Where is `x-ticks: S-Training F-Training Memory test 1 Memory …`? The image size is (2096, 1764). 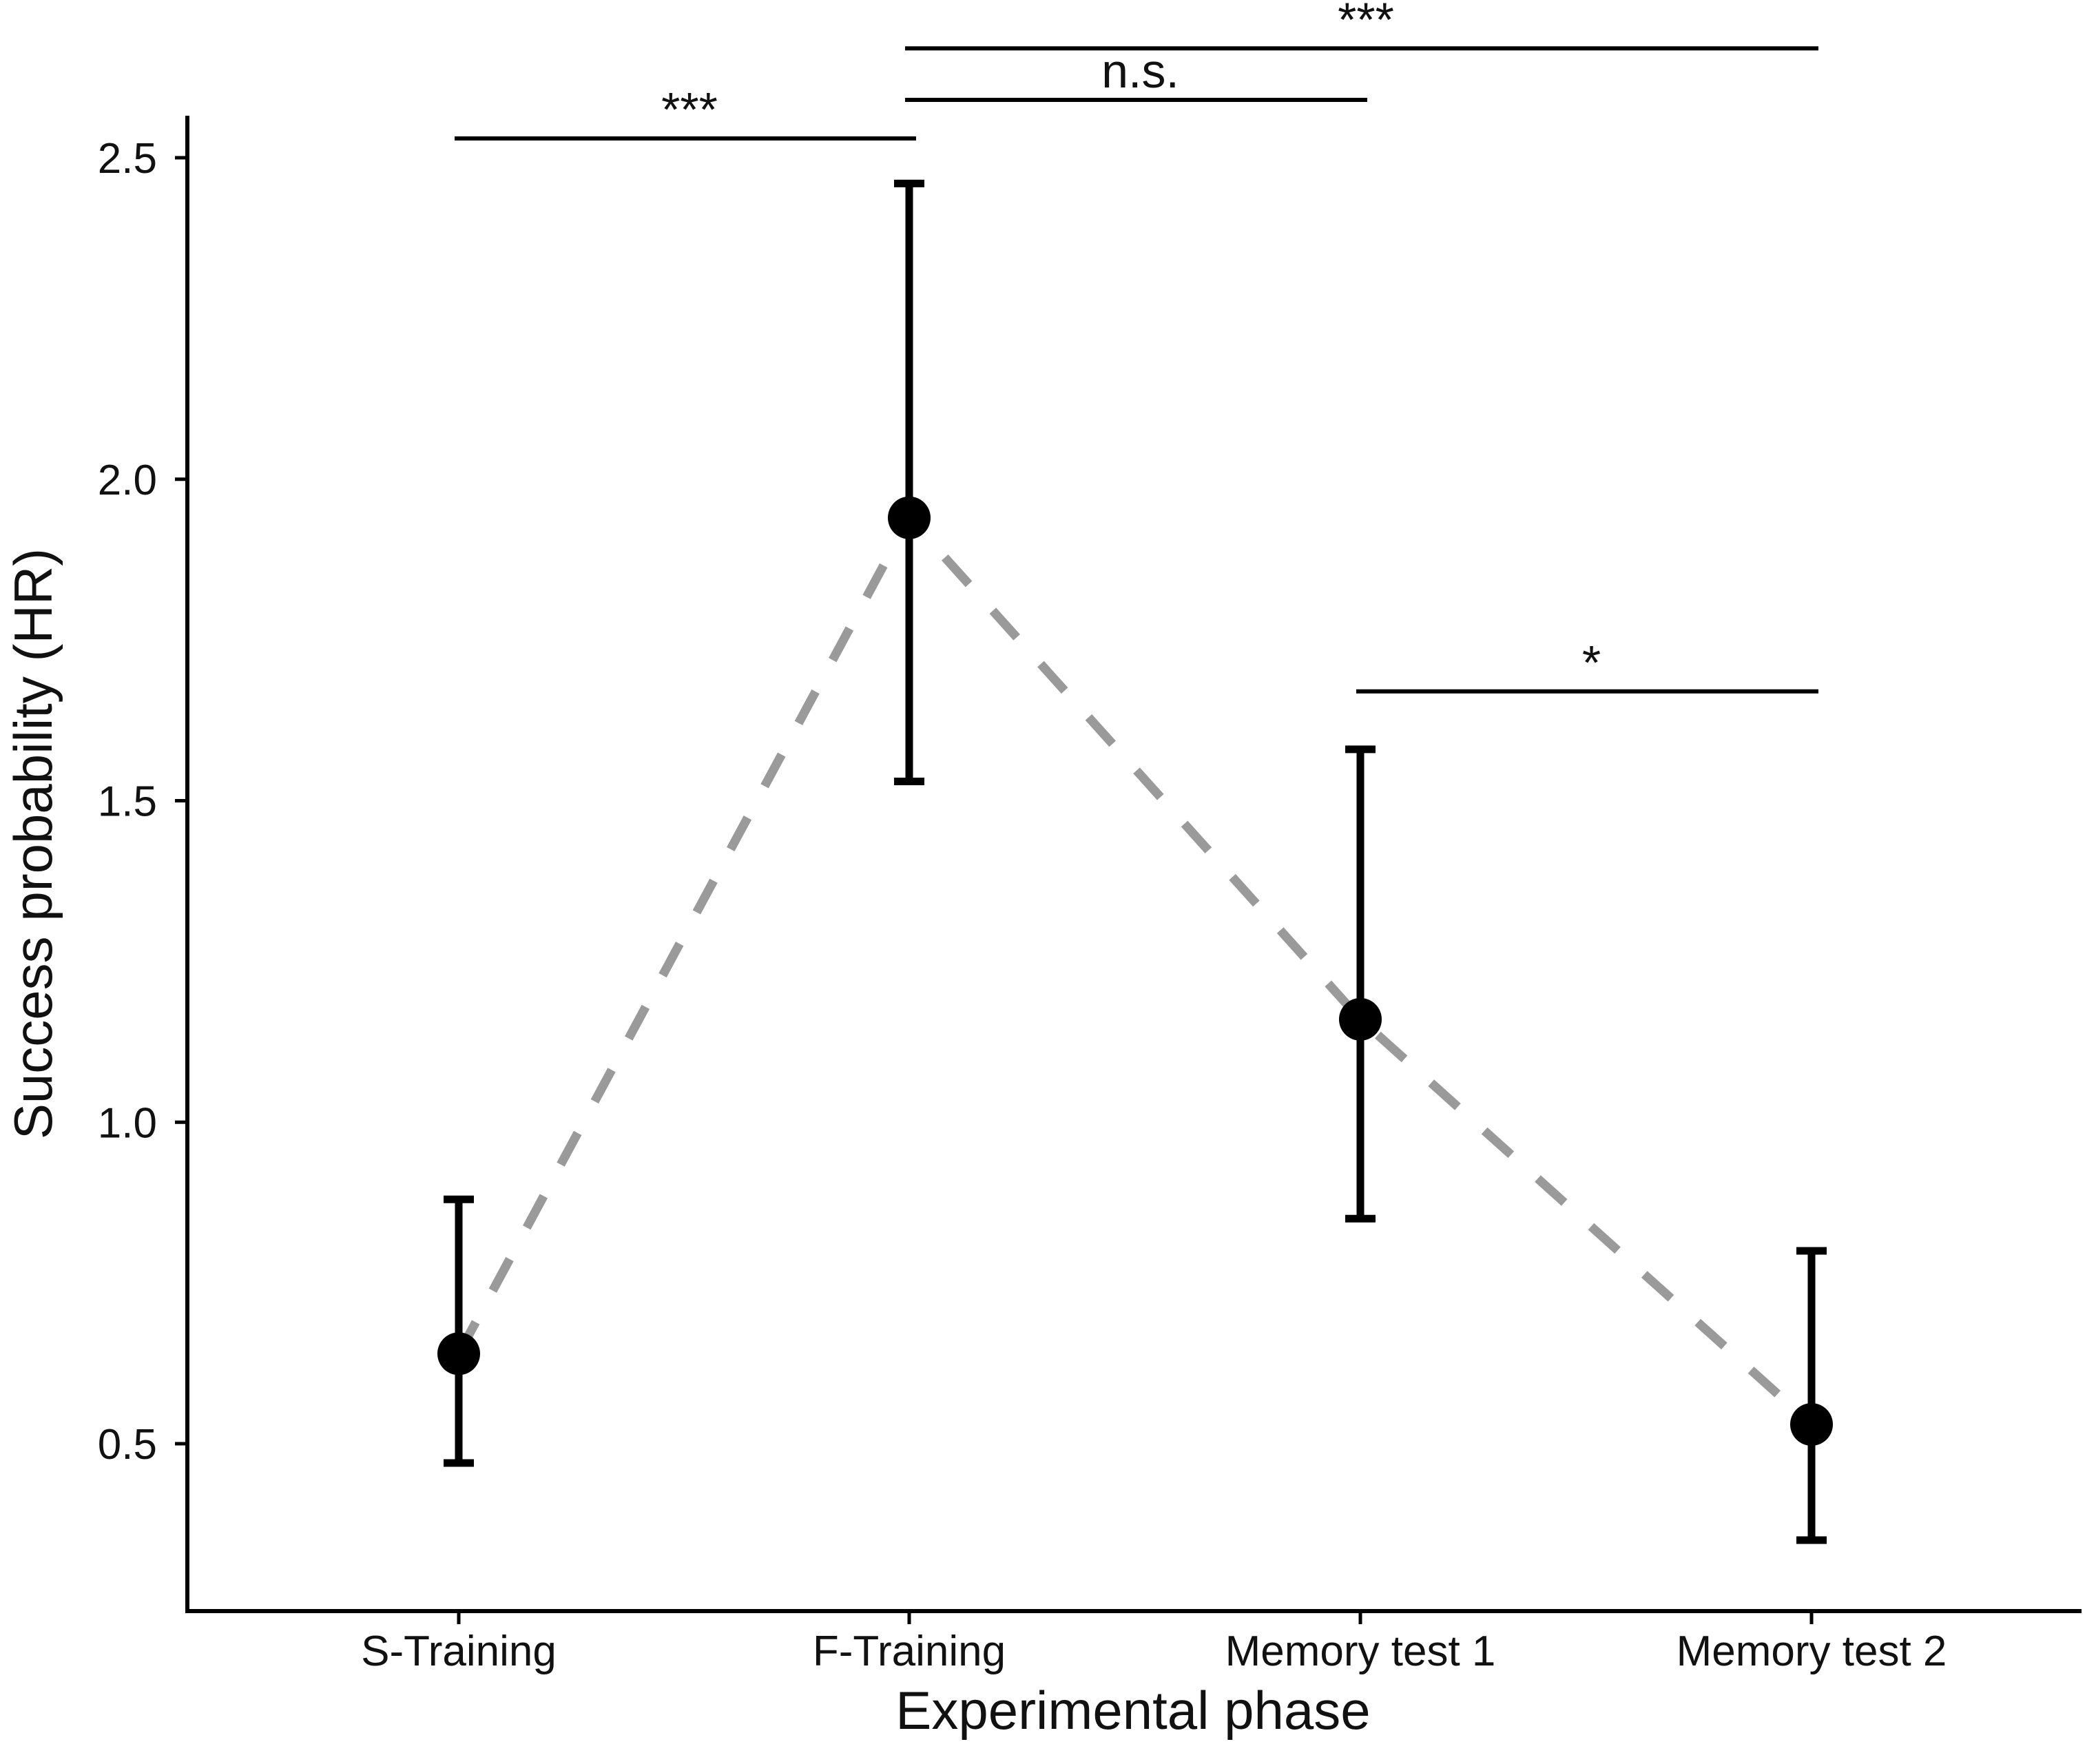 x-ticks: S-Training F-Training Memory test 1 Memory … is located at coordinates (1154, 1643).